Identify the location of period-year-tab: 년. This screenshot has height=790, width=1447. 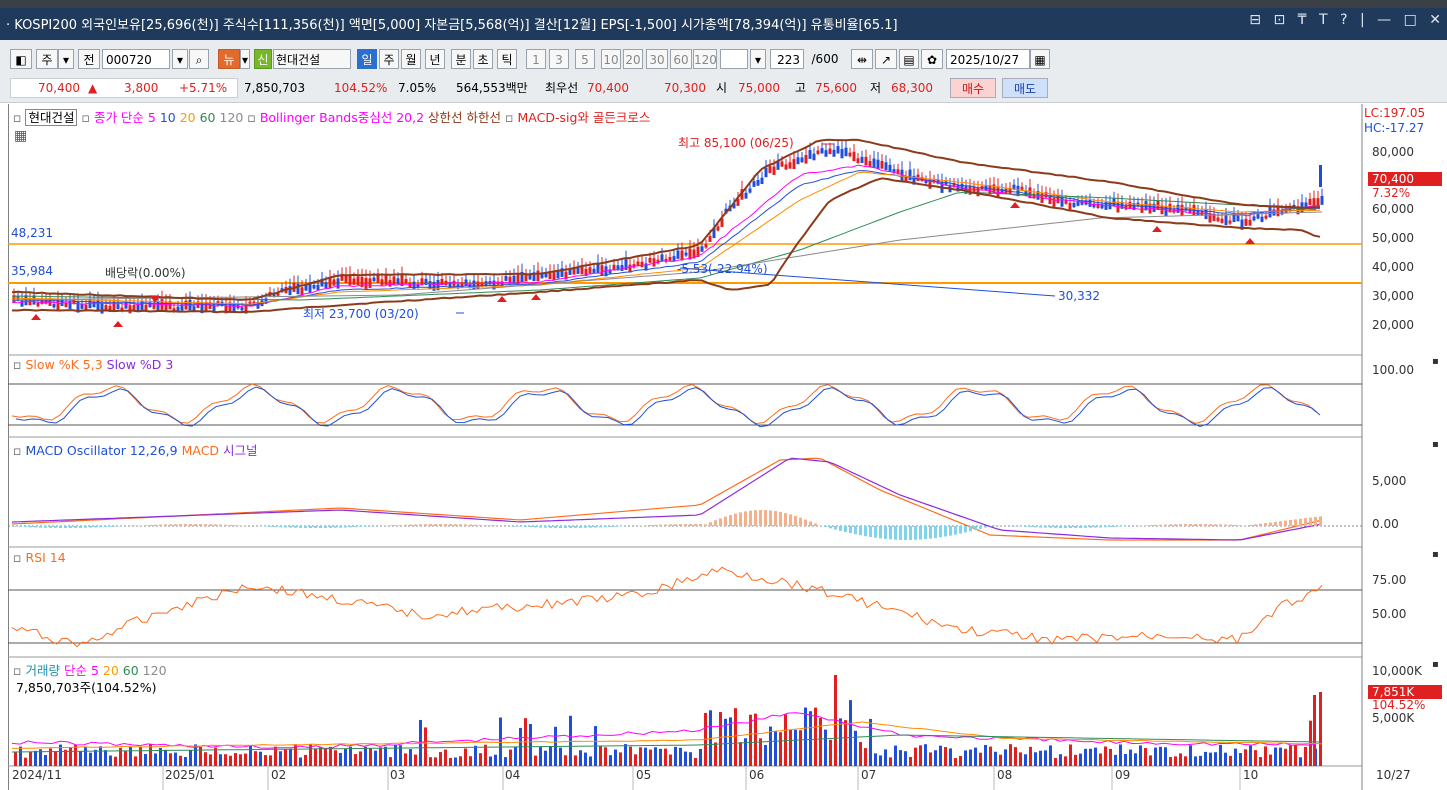
(435, 59).